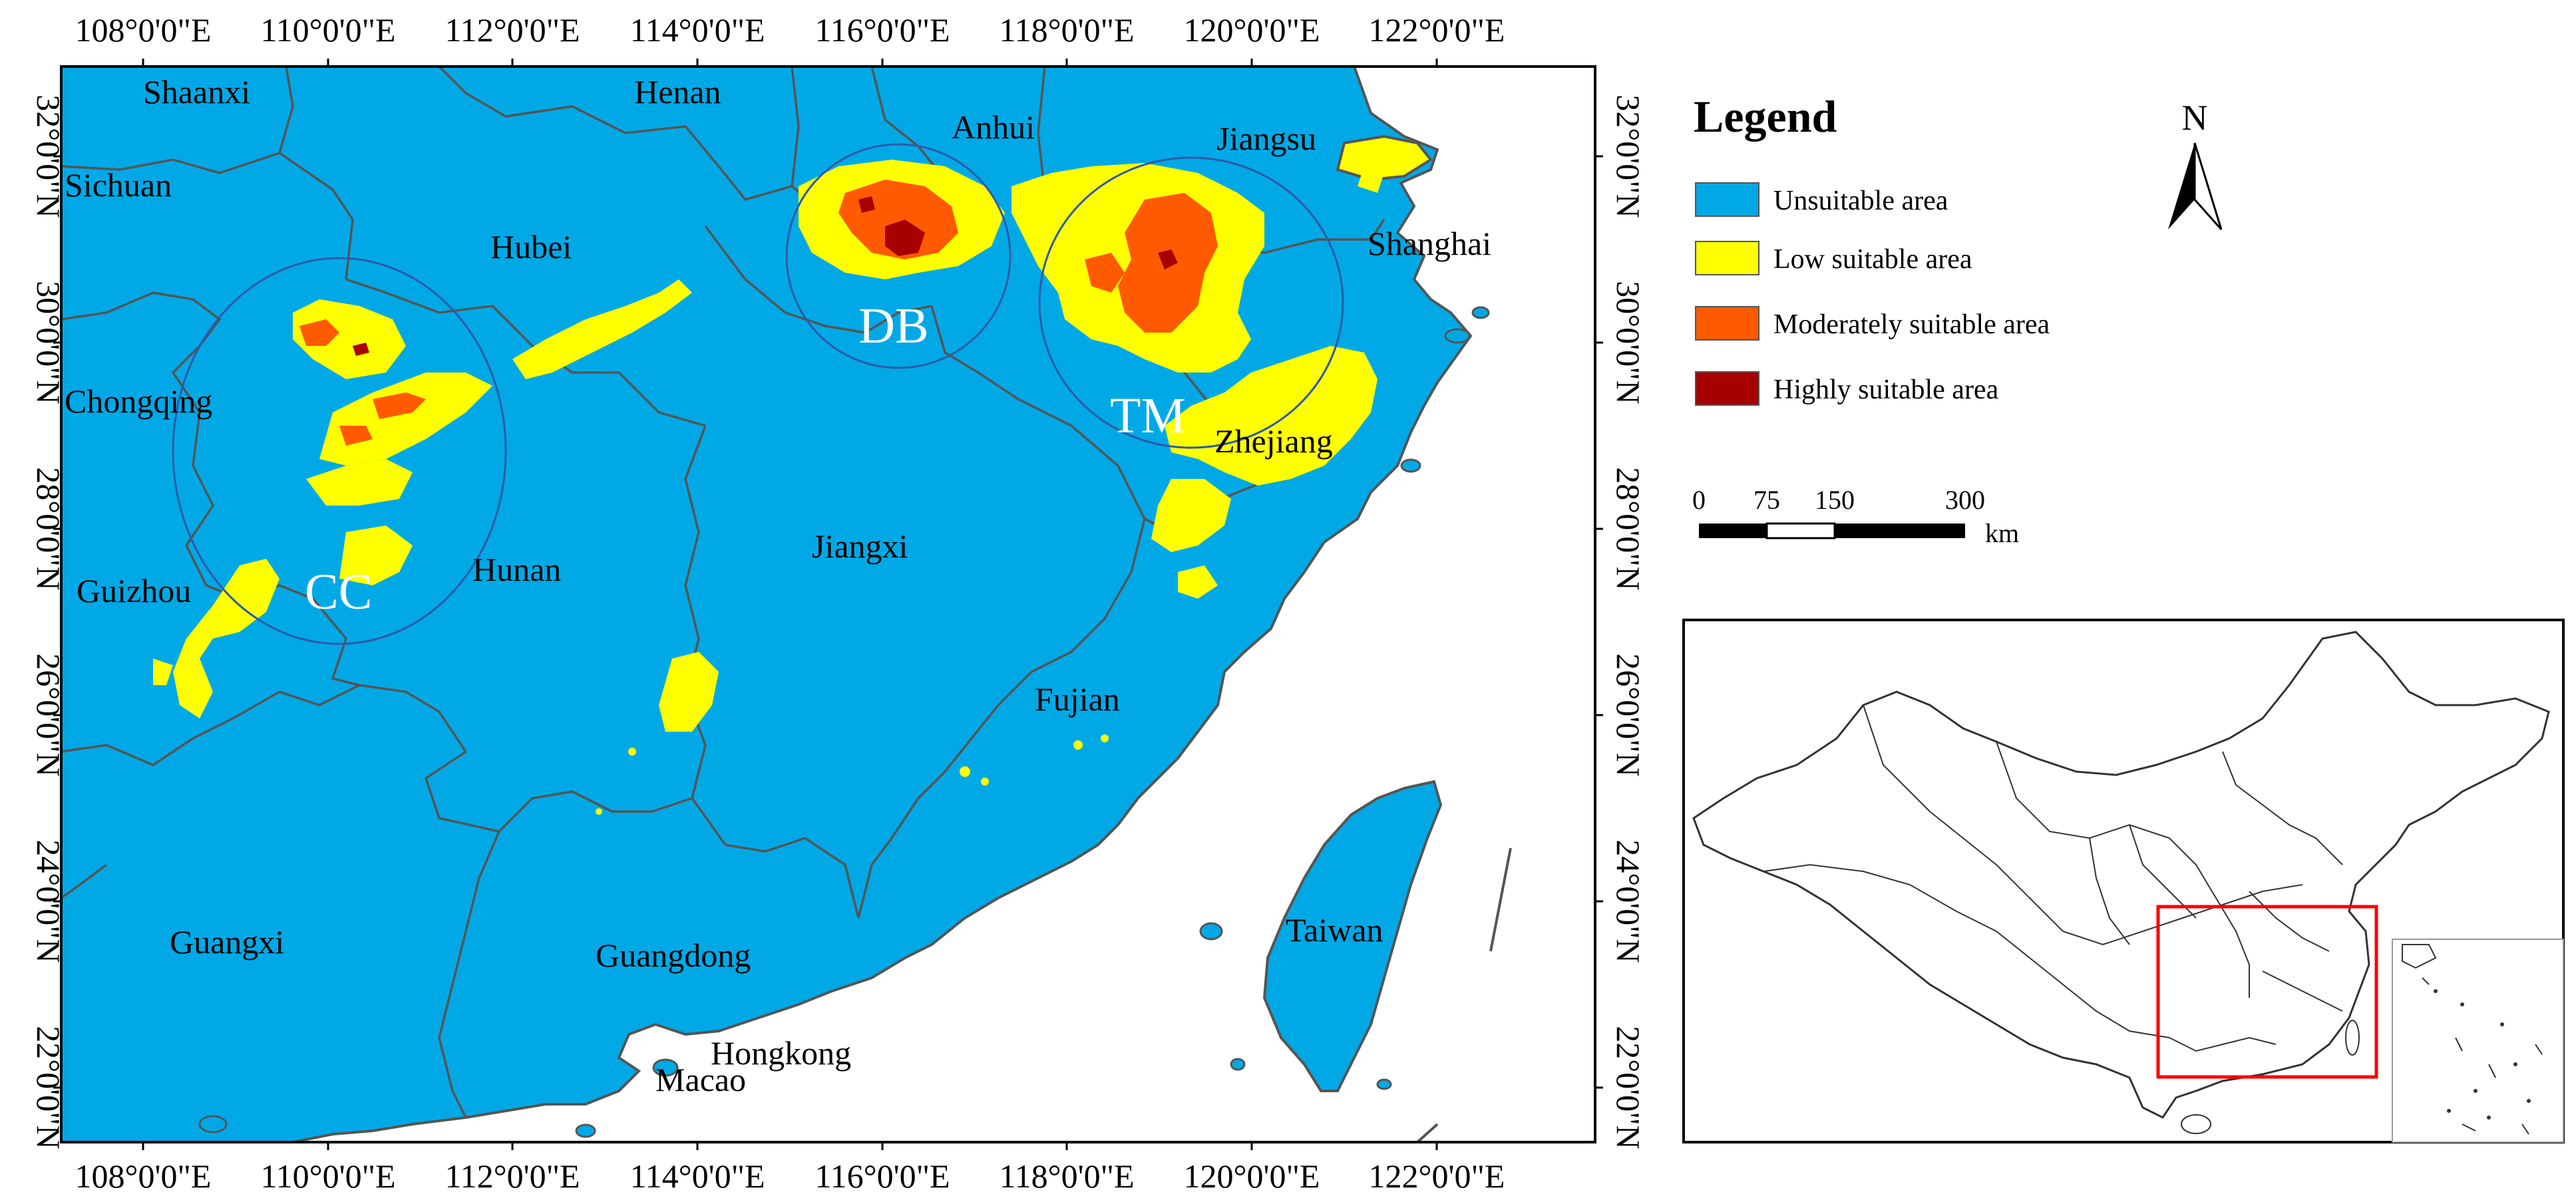  I want to click on scale-tick-75: 75, so click(1766, 500).